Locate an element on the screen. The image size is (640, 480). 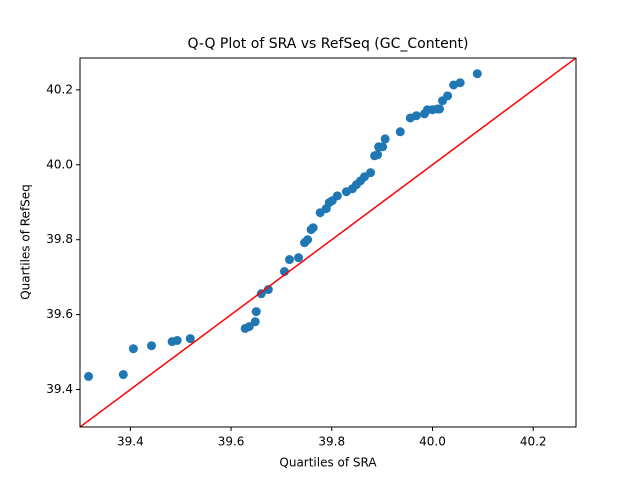
x-tick-label: 40.0 is located at coordinates (432, 442).